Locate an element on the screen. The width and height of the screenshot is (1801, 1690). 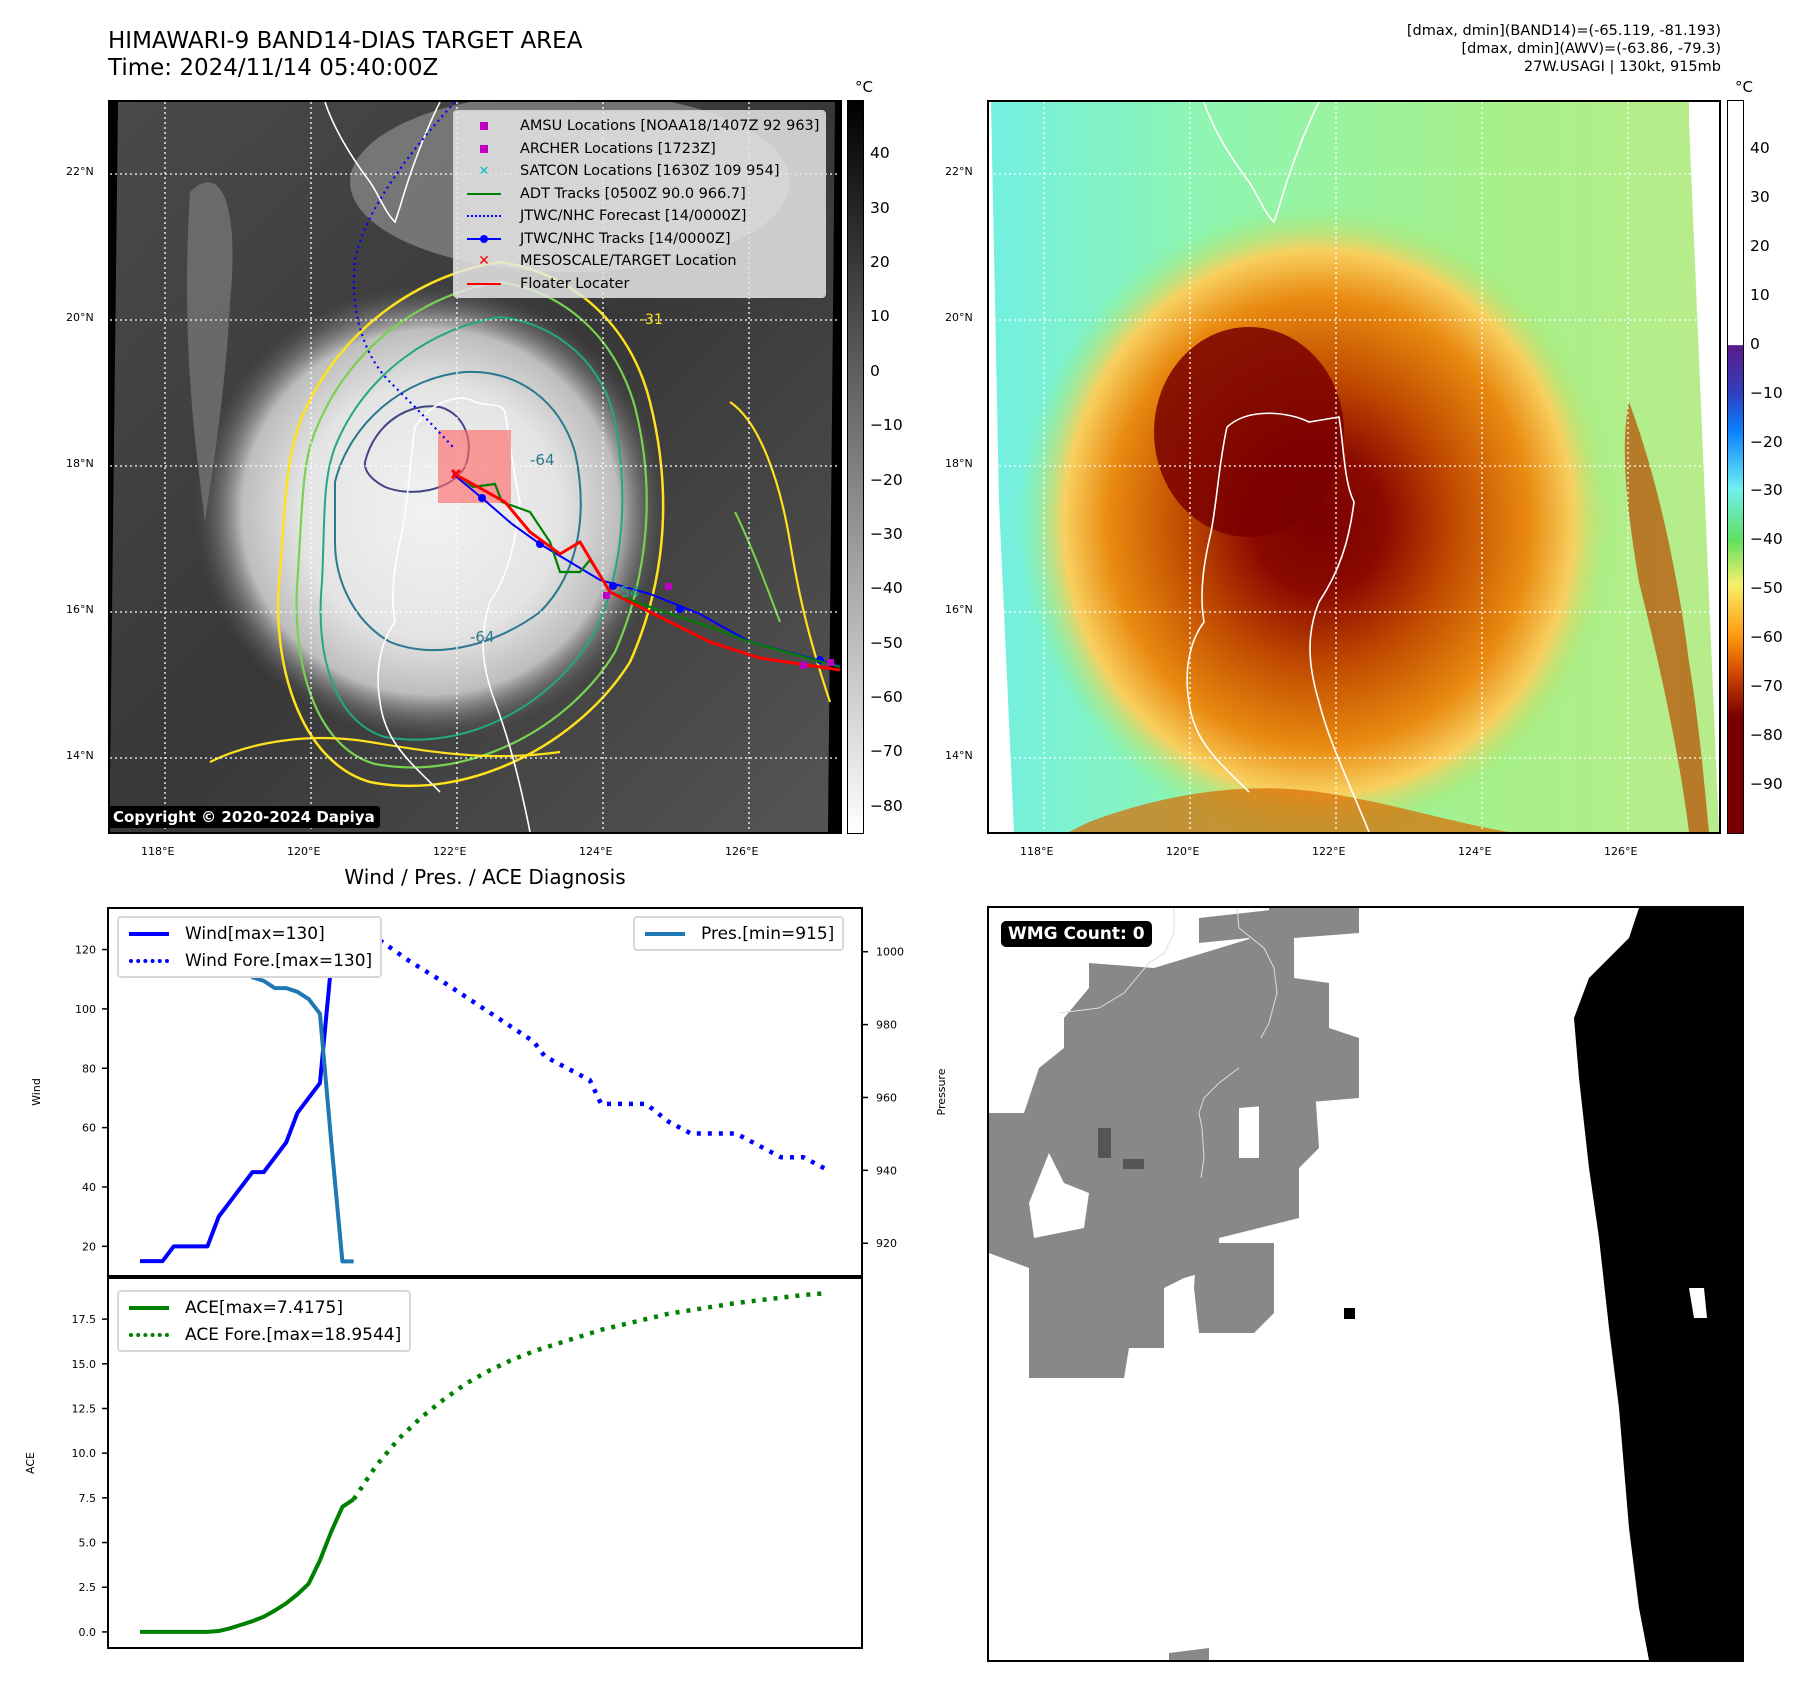
coastline-luzon-west is located at coordinates (409, 609).